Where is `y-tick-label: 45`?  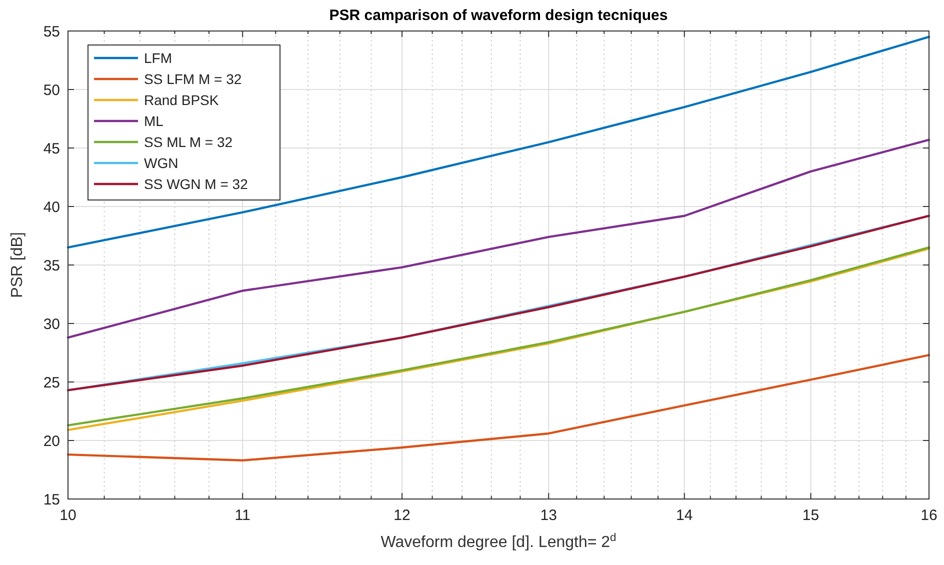 y-tick-label: 45 is located at coordinates (51, 149).